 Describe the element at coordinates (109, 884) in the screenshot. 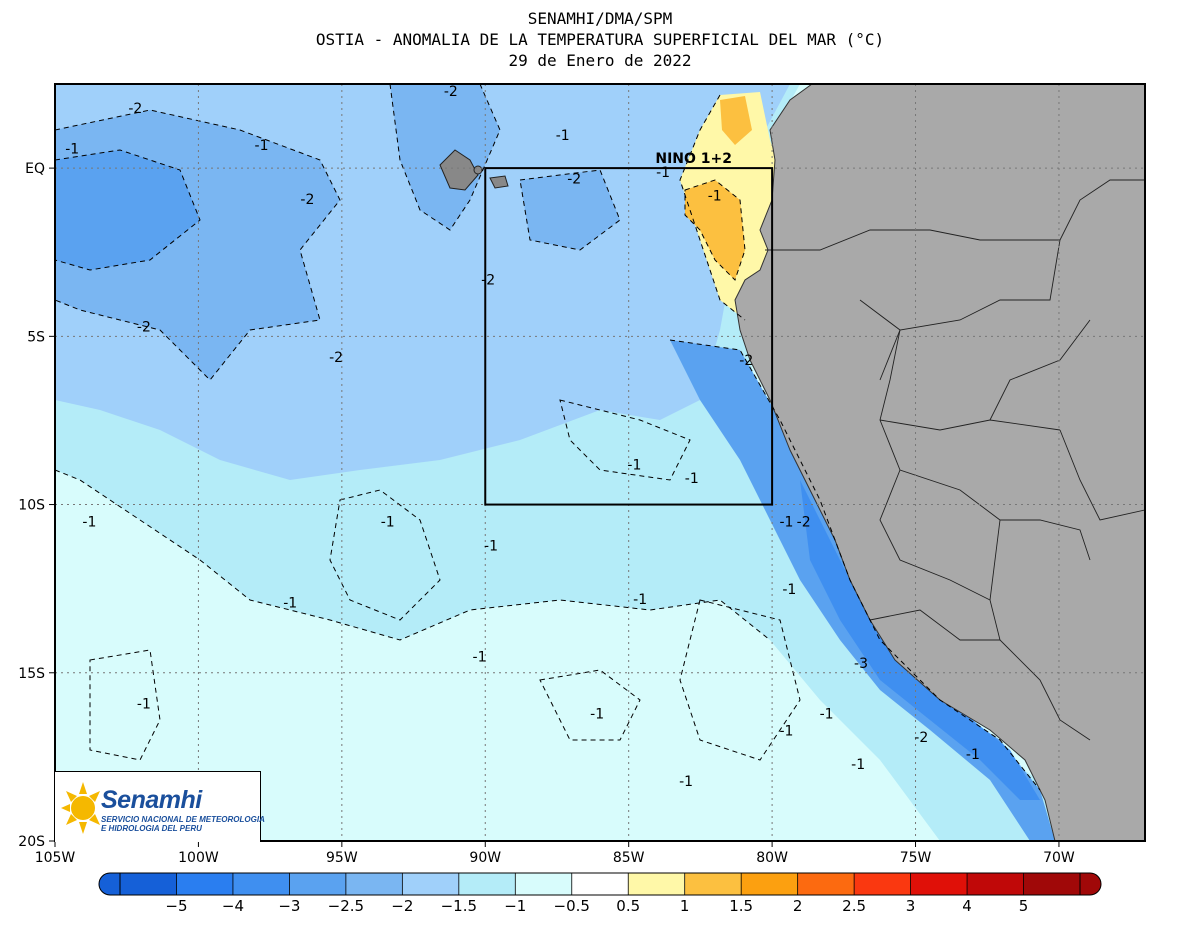

I see `colorbar-left-cap` at that location.